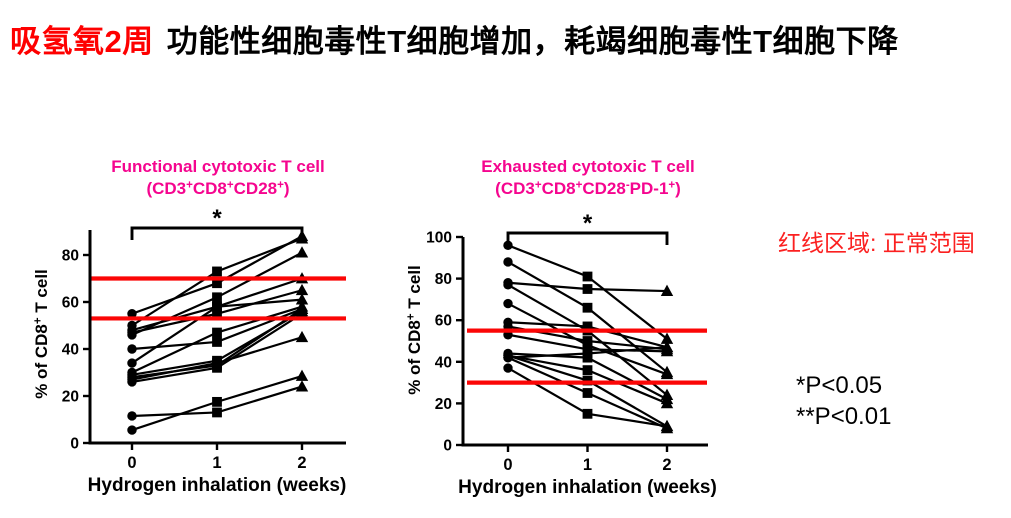 The width and height of the screenshot is (1011, 518). What do you see at coordinates (439, 238) in the screenshot?
I see `y-tick-label: 100` at bounding box center [439, 238].